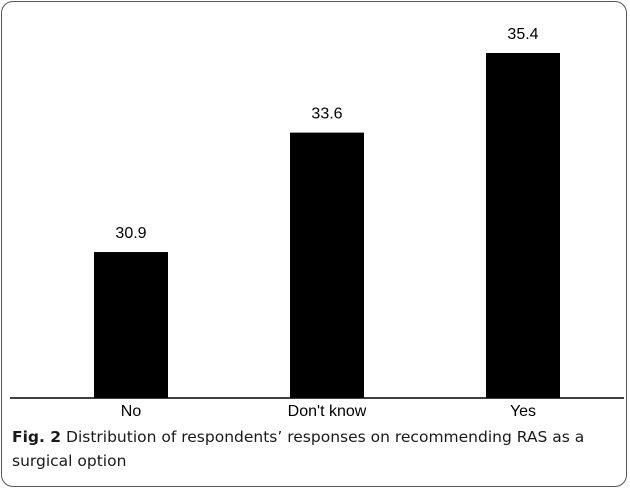 The height and width of the screenshot is (490, 630). I want to click on bar-no, so click(131, 325).